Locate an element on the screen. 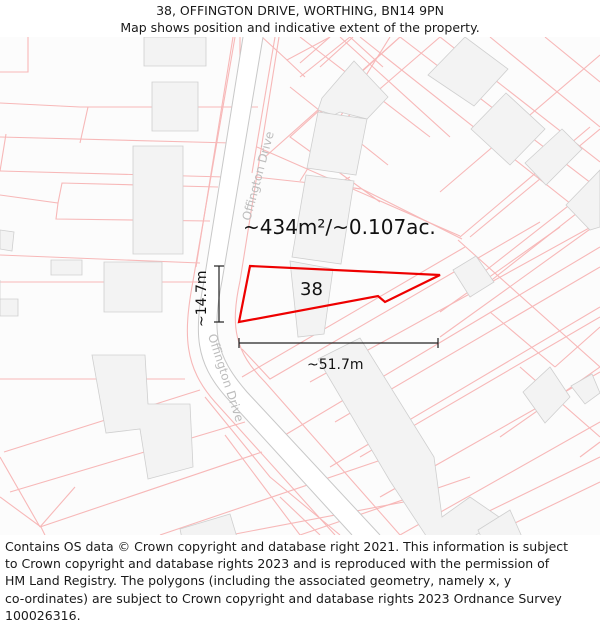 The image size is (600, 625). height-dimension-label: ~14.7m is located at coordinates (202, 298).